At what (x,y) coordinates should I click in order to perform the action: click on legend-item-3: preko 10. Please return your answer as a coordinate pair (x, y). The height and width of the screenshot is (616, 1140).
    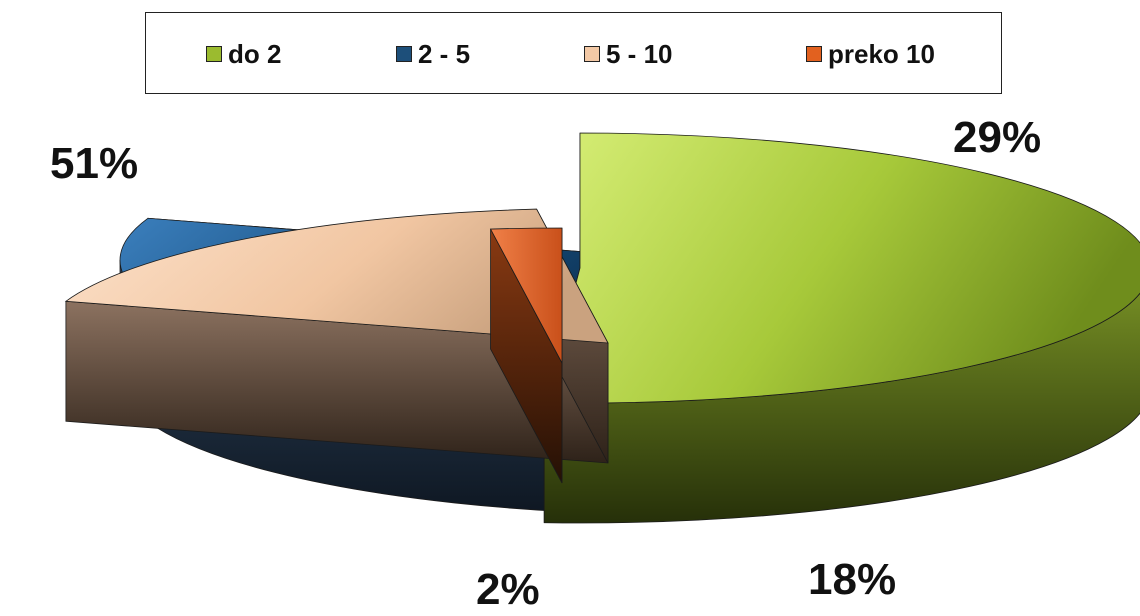
    Looking at the image, I should click on (870, 54).